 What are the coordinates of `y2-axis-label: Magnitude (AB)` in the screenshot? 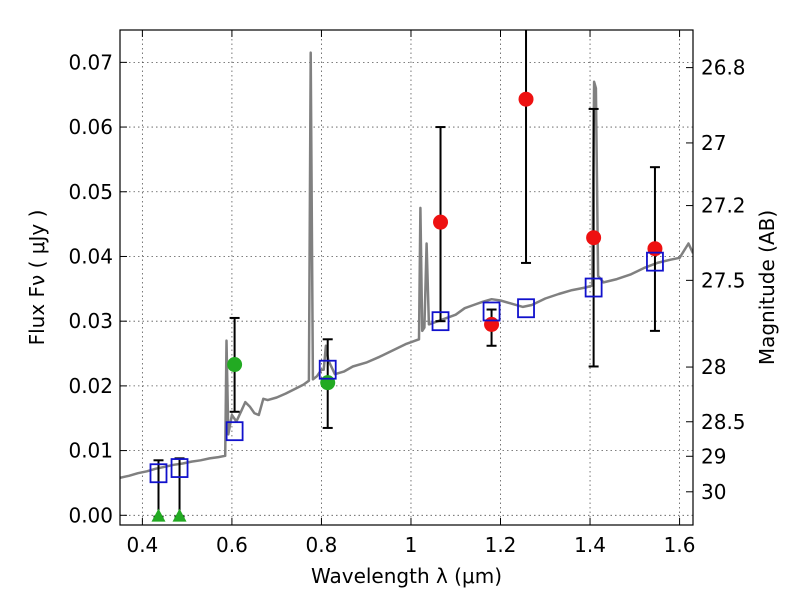 It's located at (767, 287).